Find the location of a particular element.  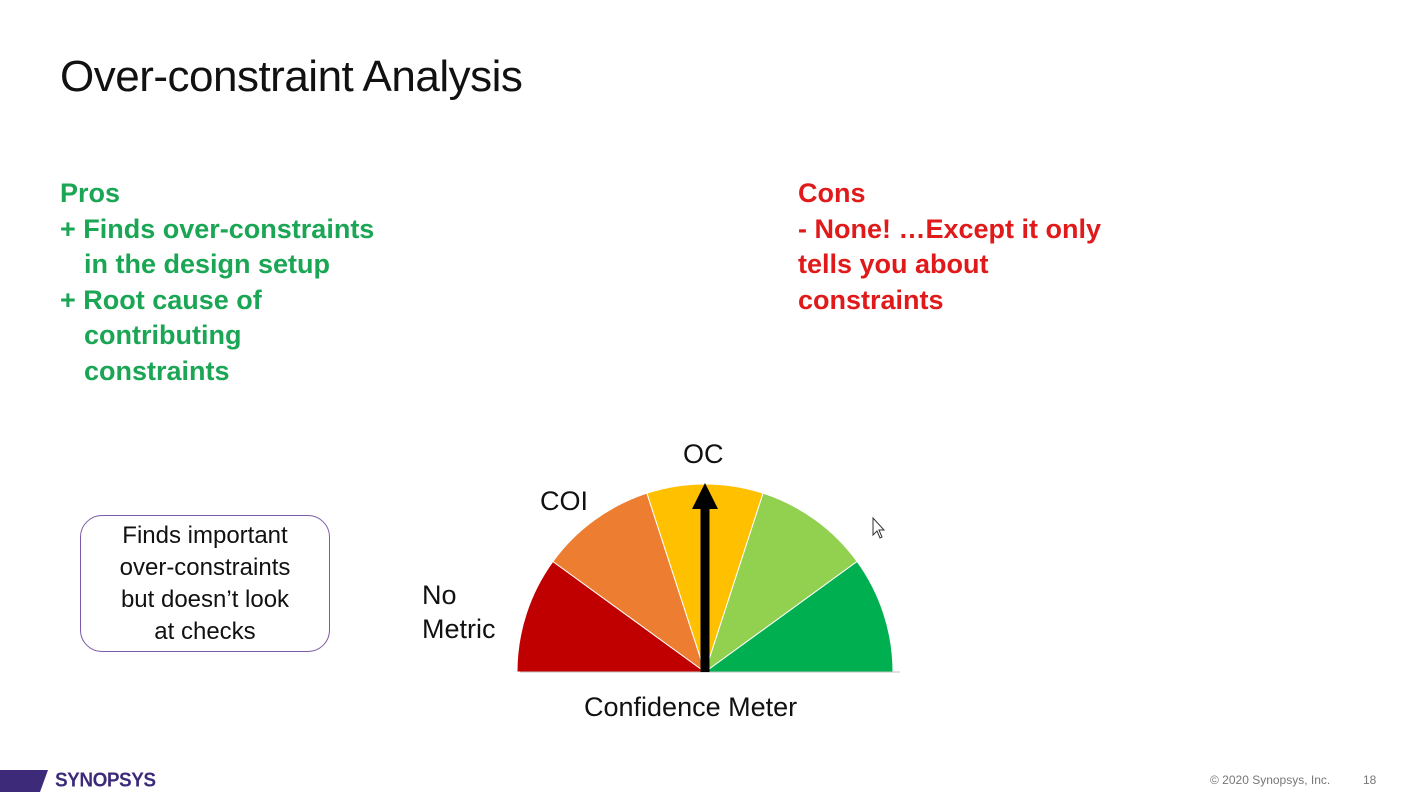

note-line: over-constraints is located at coordinates (205, 567).